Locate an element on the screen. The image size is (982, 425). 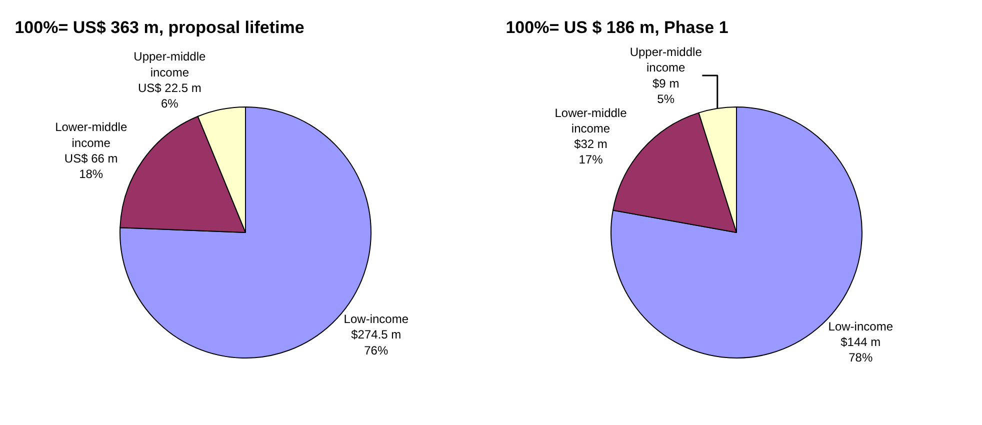
data-label: US$ 22.5 m 6% is located at coordinates (170, 95).